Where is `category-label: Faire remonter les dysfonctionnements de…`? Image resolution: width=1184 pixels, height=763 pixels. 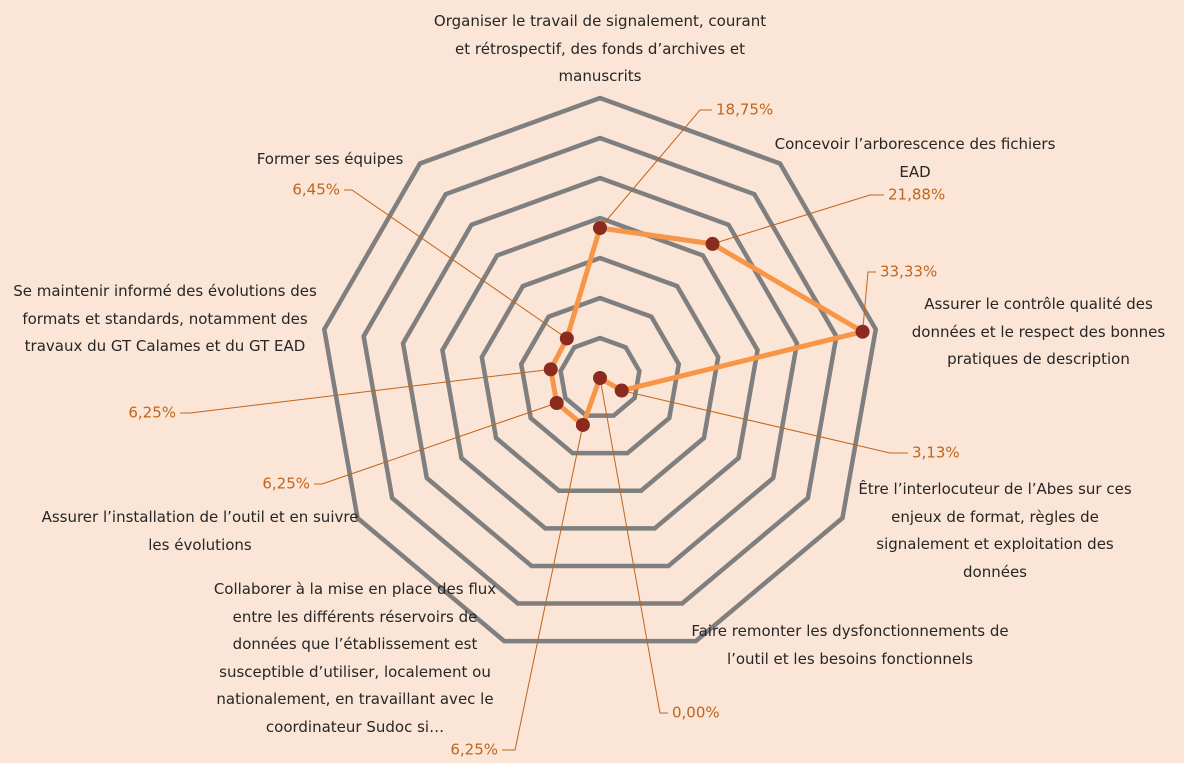
category-label: Faire remonter les dysfonctionnements de… is located at coordinates (850, 645).